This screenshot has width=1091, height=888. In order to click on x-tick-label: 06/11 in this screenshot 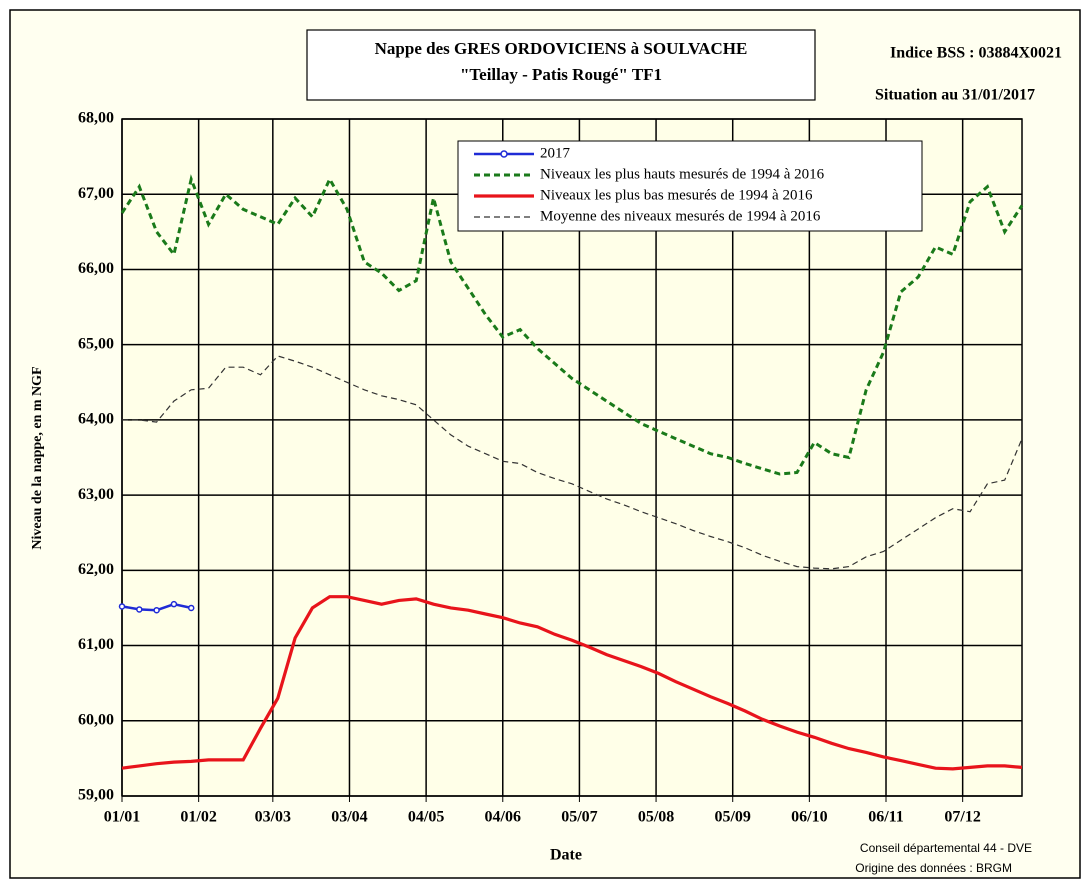, I will do `click(886, 817)`.